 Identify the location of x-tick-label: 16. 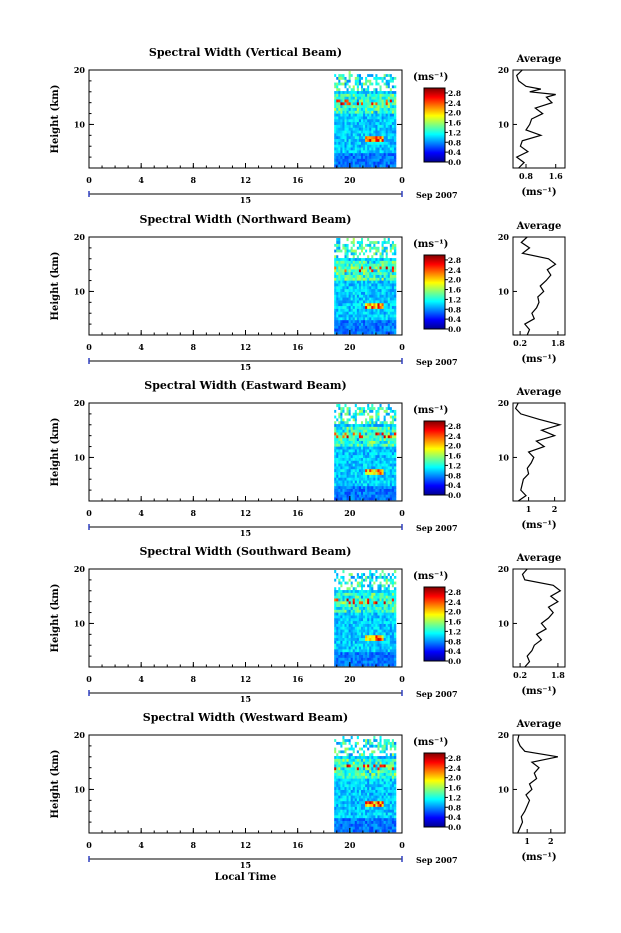
(298, 347).